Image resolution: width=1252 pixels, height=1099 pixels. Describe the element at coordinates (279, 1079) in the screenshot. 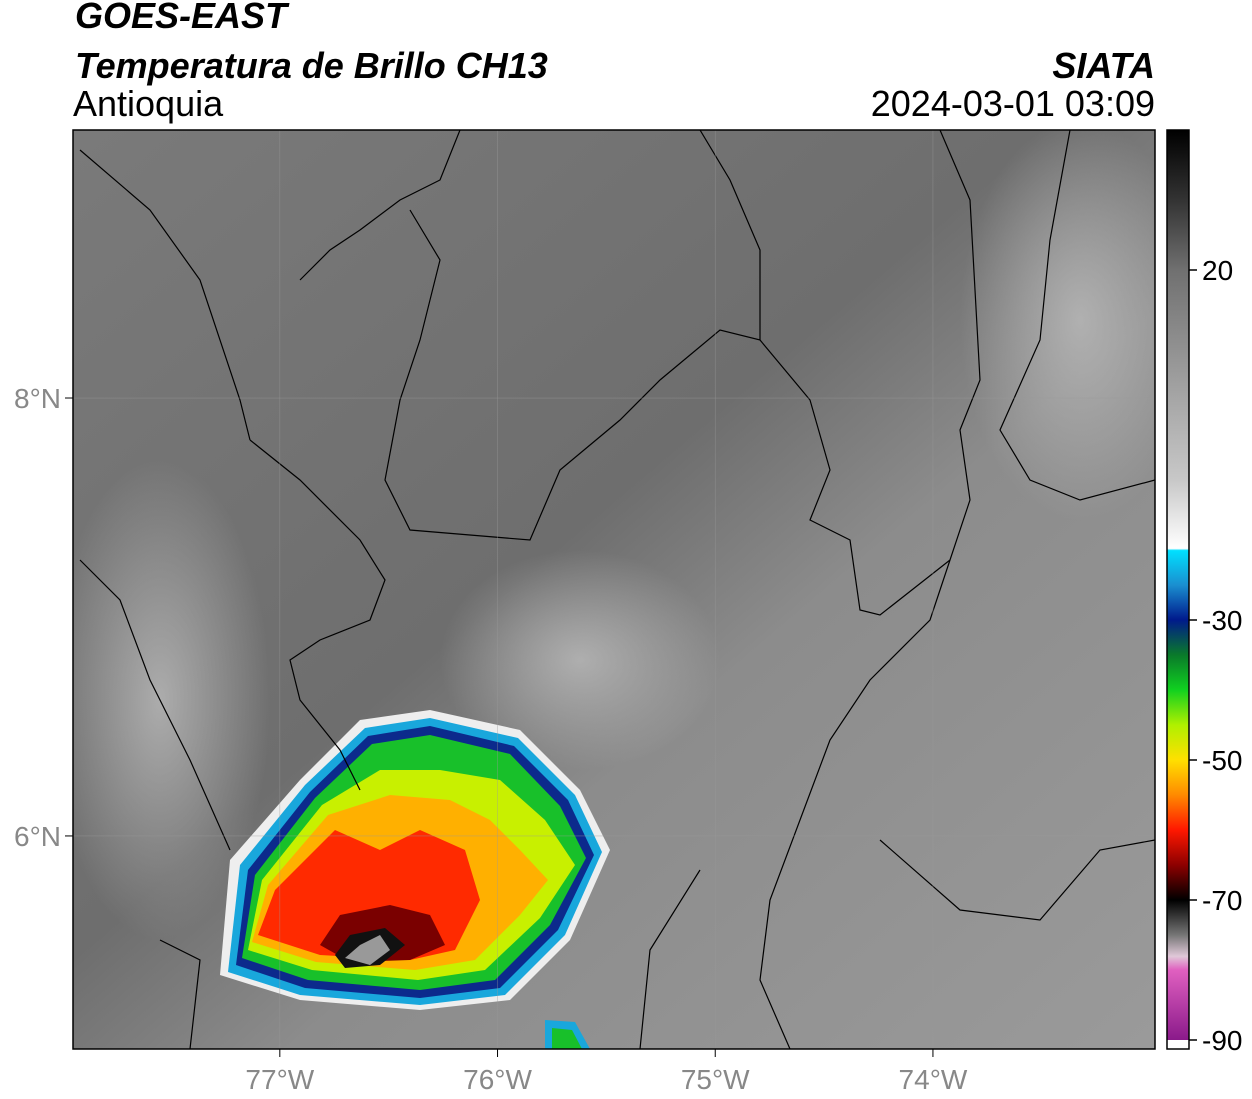

I see `x-tick-label: 77°W` at that location.